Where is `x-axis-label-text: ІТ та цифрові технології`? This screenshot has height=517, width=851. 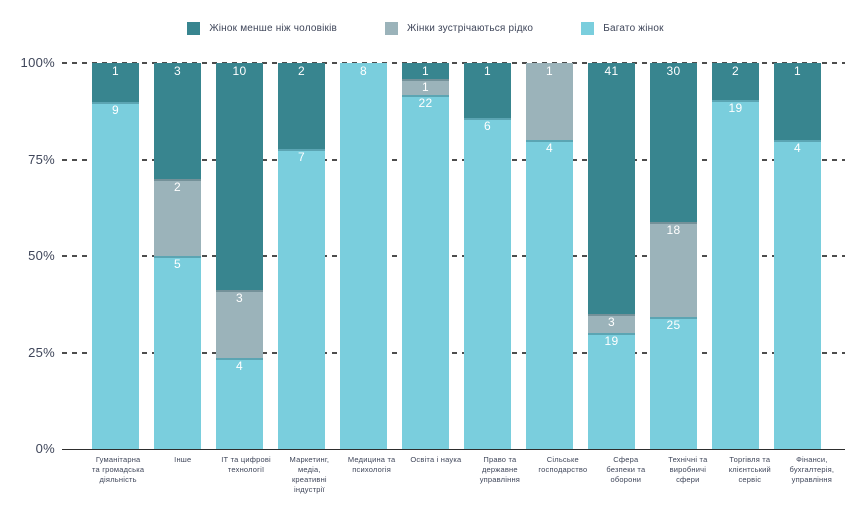
x-axis-label-text: ІТ та цифрові технології is located at coordinates (246, 465).